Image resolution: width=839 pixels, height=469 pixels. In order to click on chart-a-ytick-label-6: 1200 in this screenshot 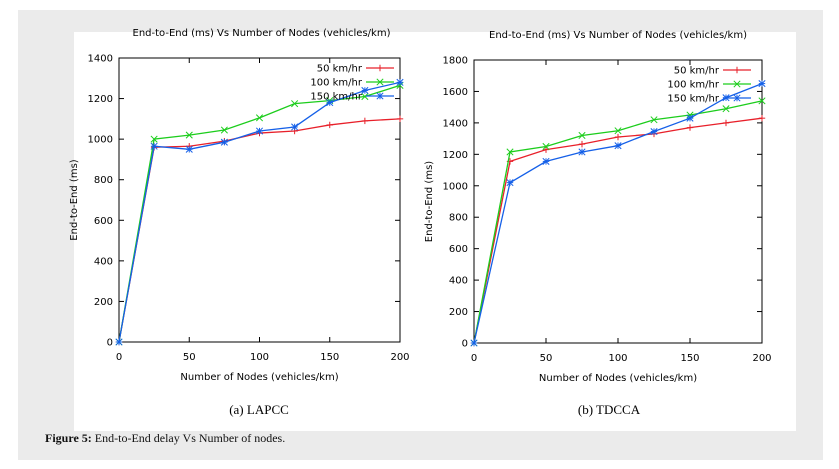, I will do `click(100, 99)`.